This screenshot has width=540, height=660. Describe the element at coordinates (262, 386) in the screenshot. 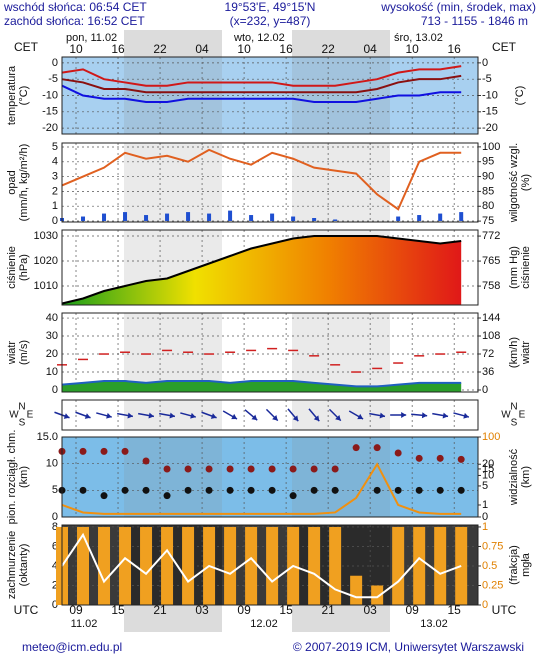

I see `area` at that location.